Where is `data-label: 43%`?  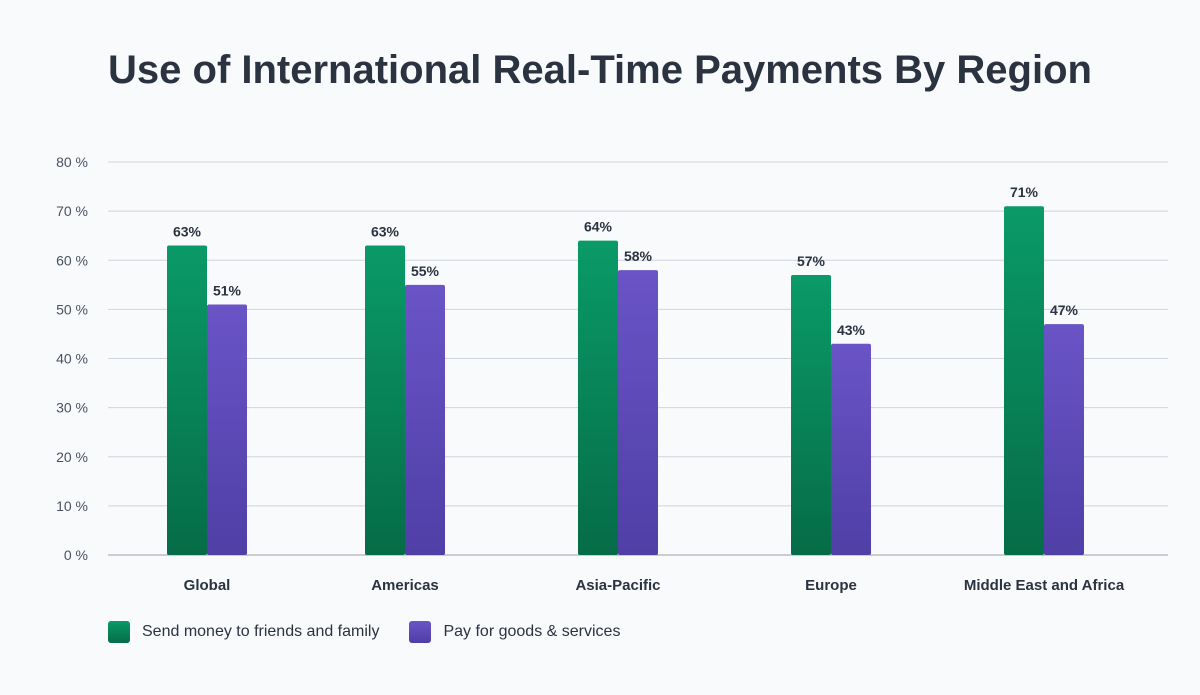 data-label: 43% is located at coordinates (851, 330).